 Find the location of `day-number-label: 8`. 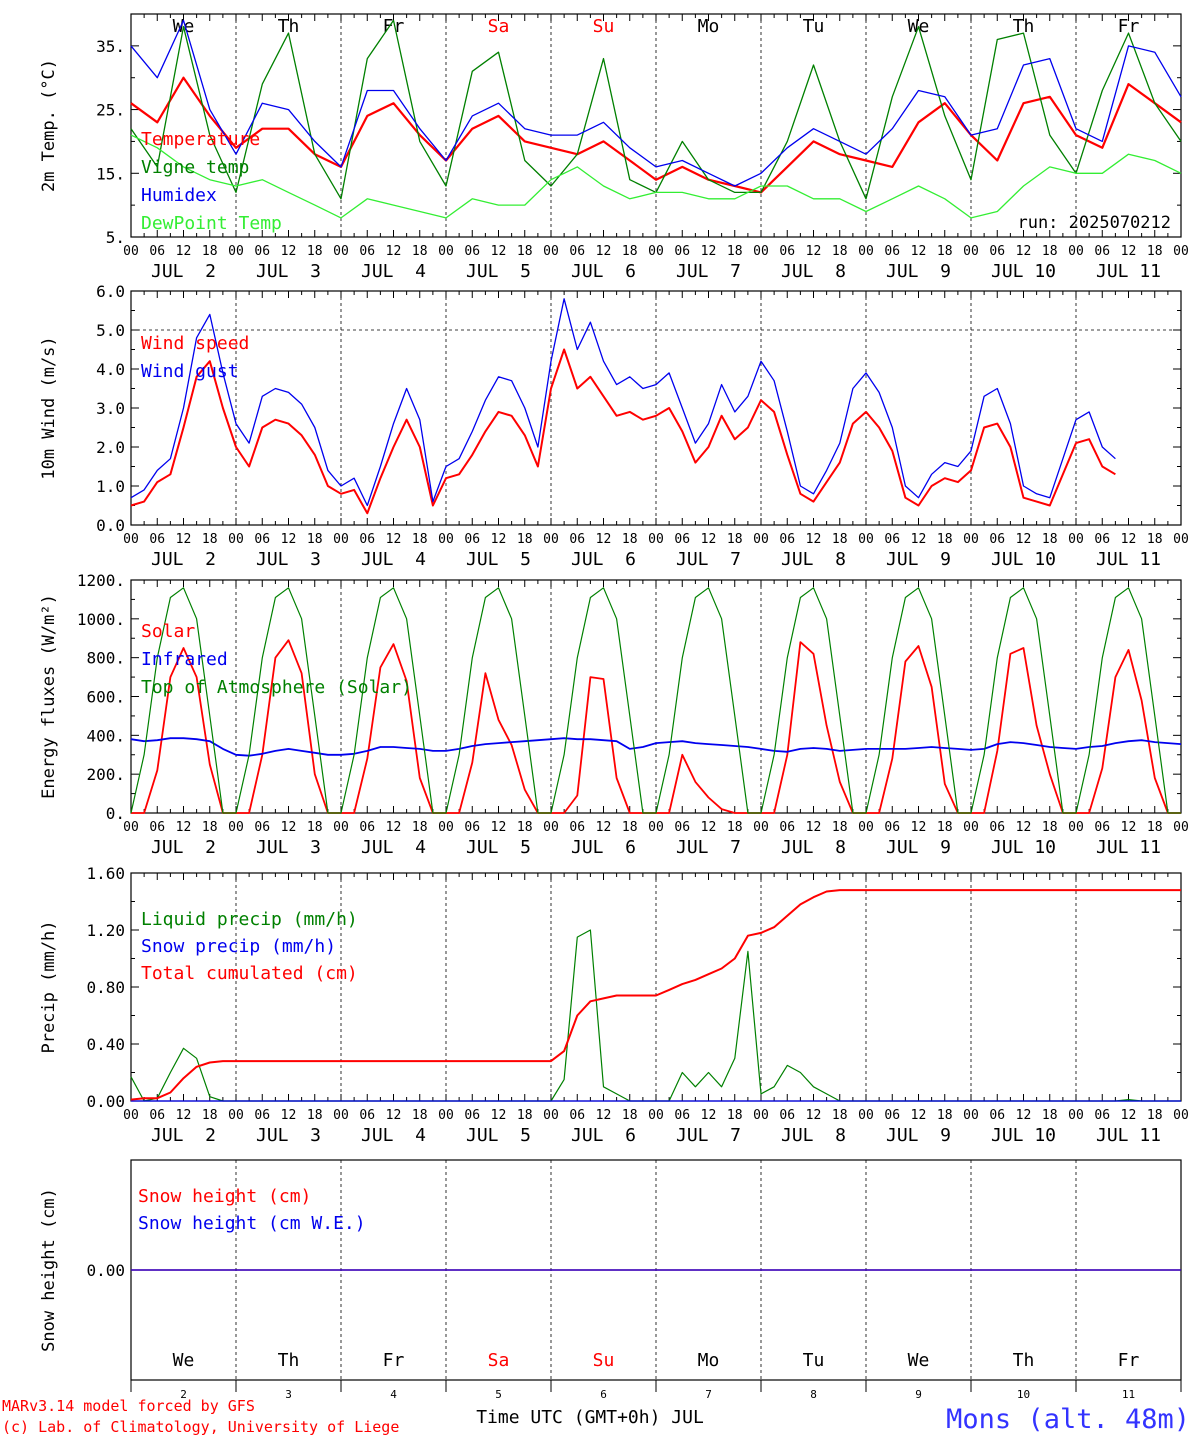

day-number-label: 8 is located at coordinates (813, 1394).